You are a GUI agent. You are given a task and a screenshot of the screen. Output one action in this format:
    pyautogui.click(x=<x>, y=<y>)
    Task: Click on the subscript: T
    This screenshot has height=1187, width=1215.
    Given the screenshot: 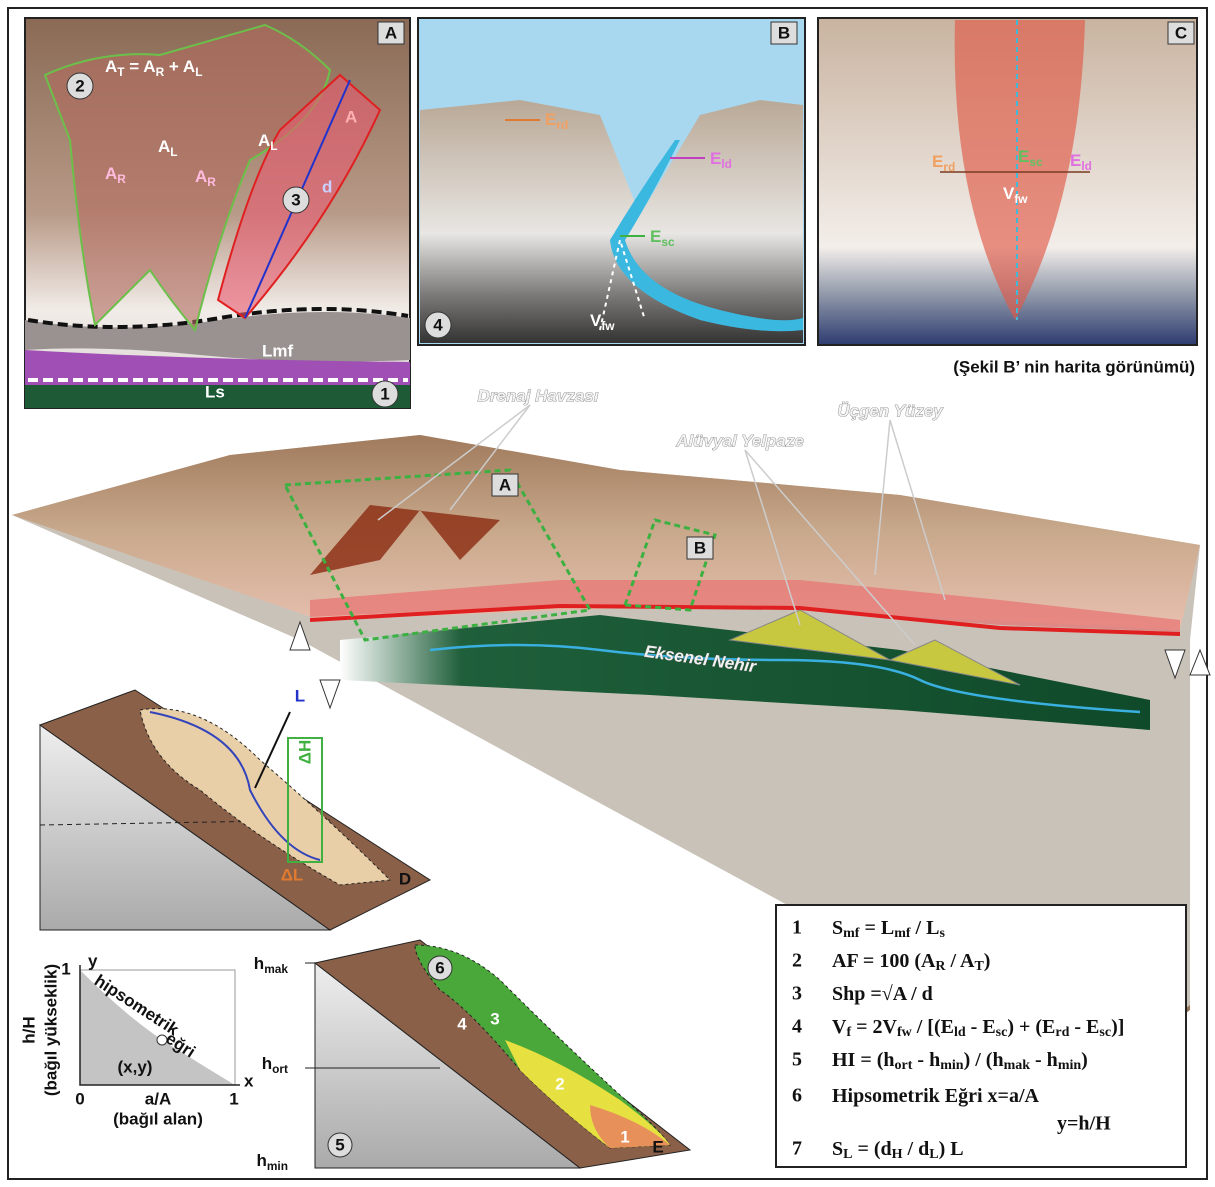 What is the action you would take?
    pyautogui.click(x=979, y=966)
    